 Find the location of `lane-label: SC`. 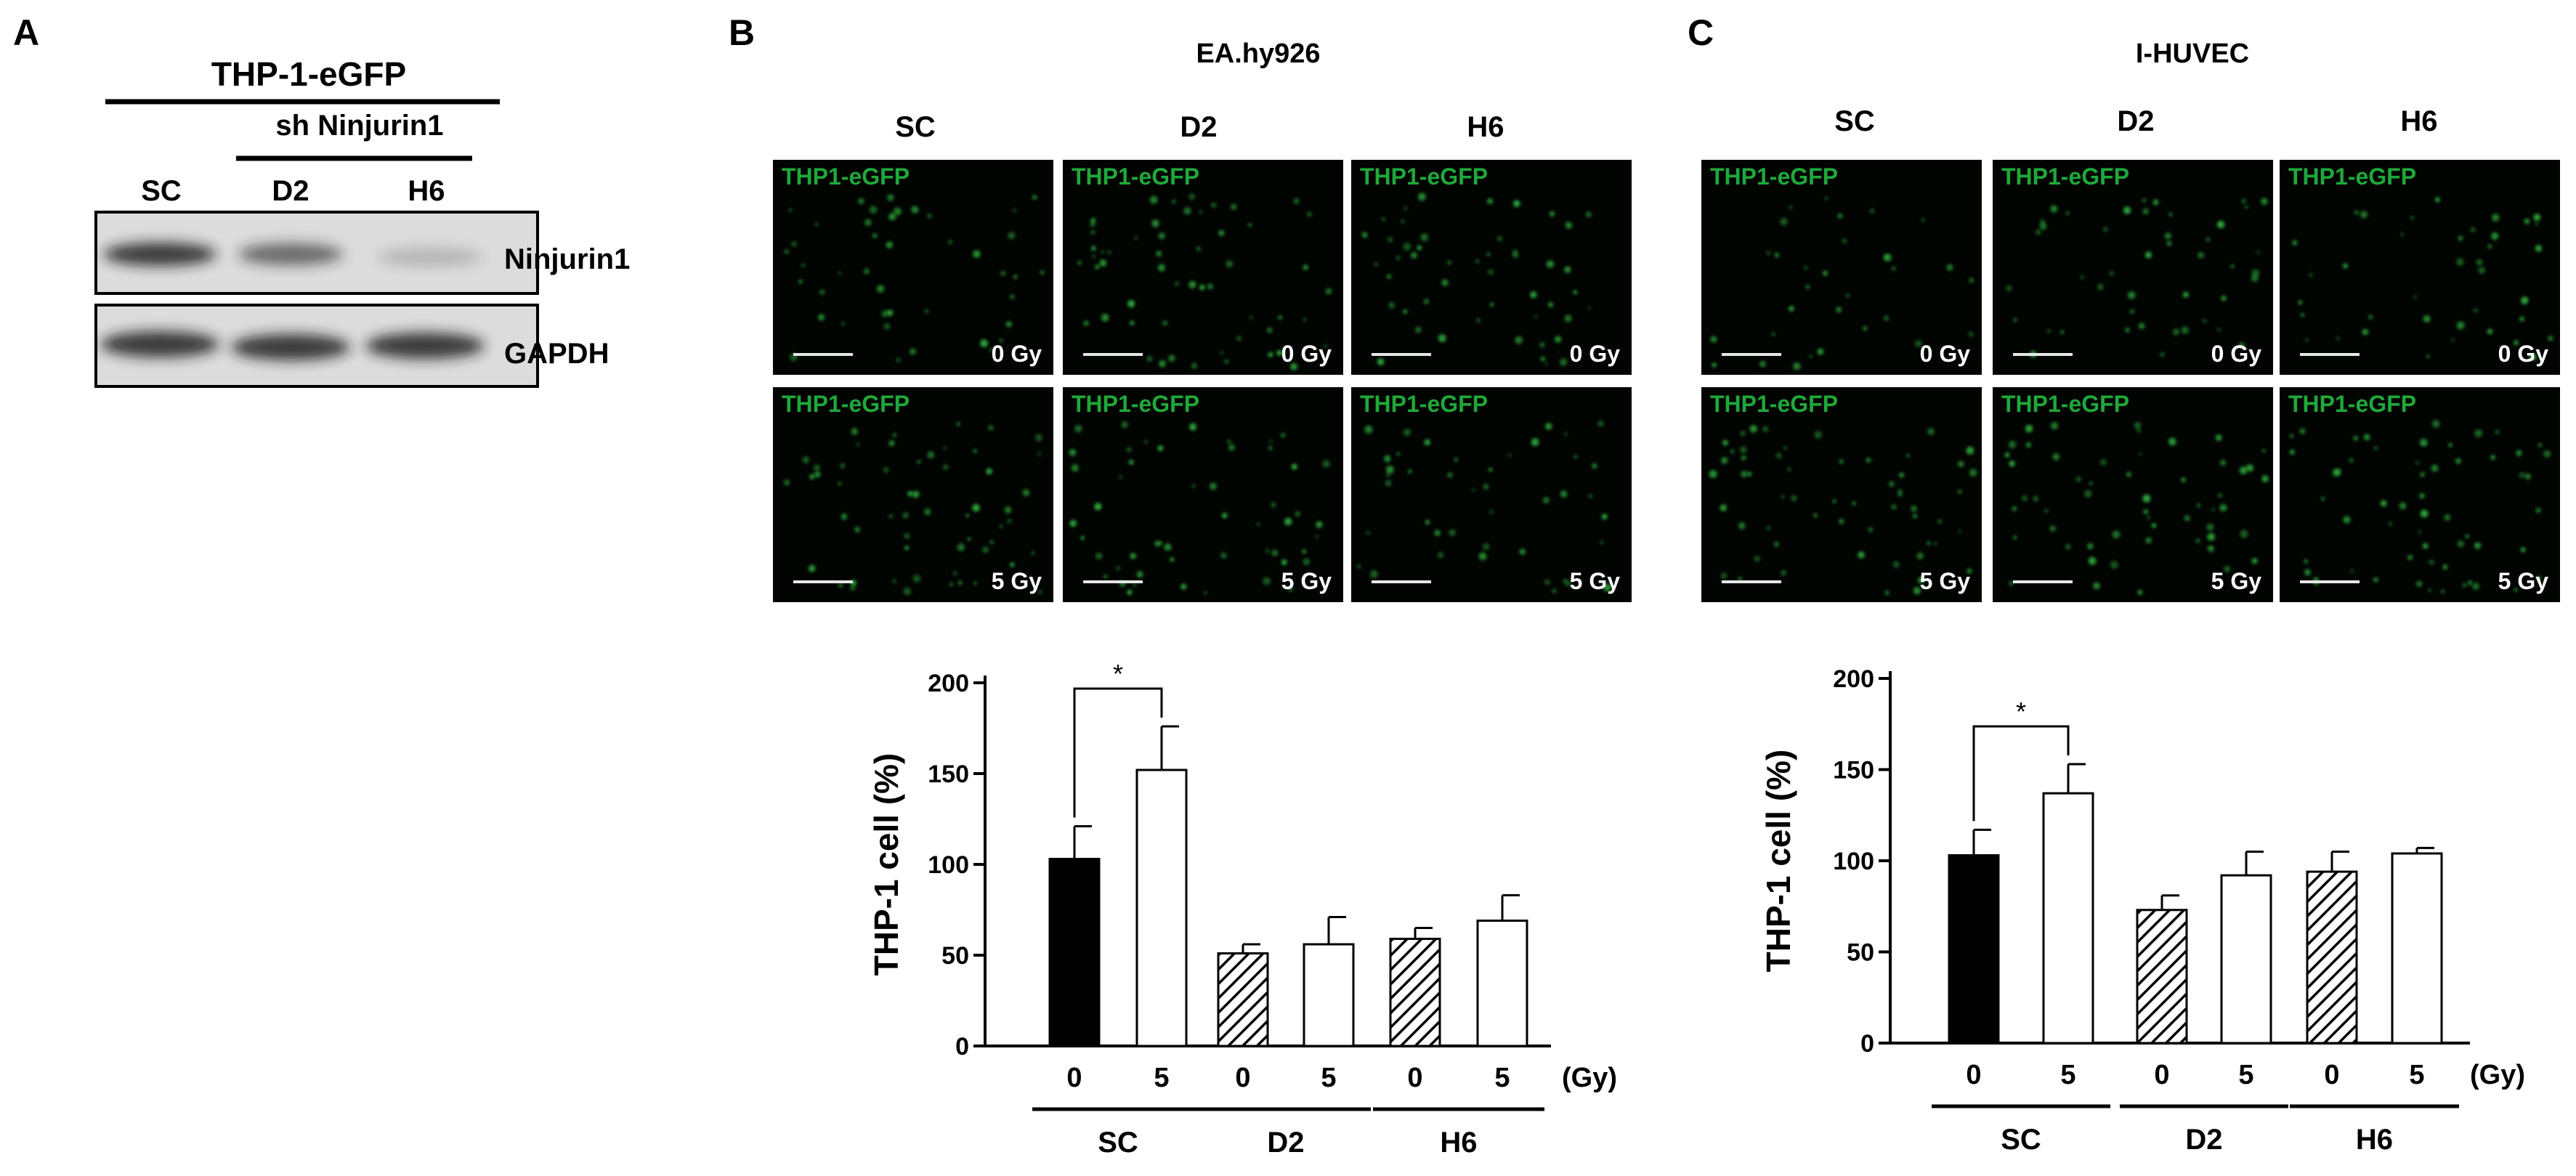

lane-label: SC is located at coordinates (161, 191).